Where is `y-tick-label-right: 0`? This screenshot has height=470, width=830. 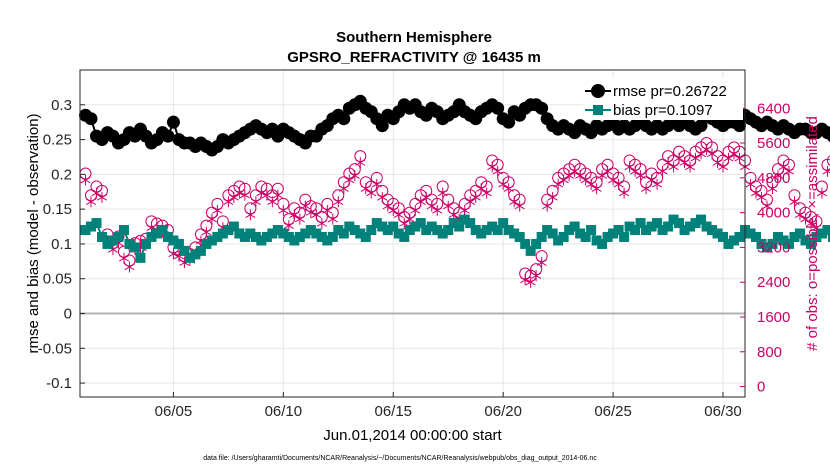 y-tick-label-right: 0 is located at coordinates (761, 387).